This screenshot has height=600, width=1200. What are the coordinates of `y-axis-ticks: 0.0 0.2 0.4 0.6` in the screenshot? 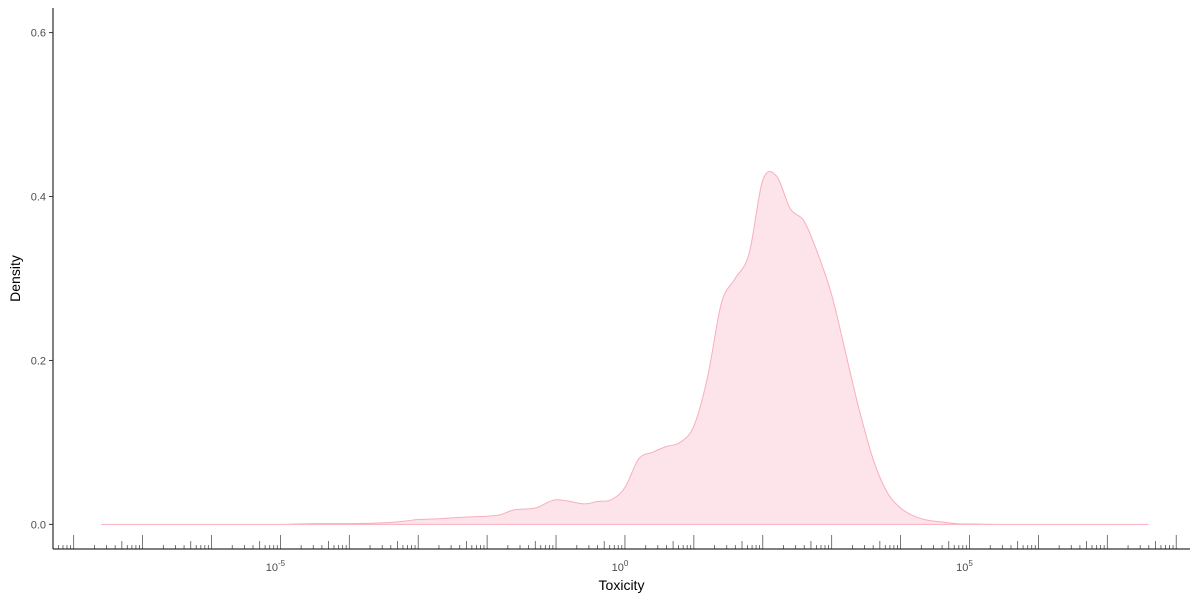 It's located at (42, 279).